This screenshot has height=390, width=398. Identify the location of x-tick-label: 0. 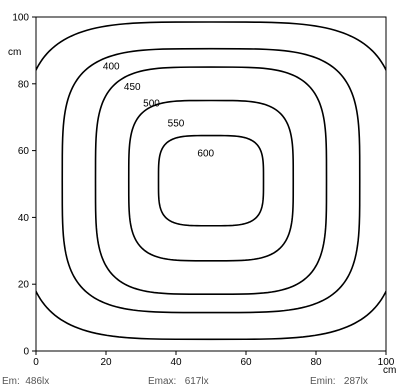
(36, 362).